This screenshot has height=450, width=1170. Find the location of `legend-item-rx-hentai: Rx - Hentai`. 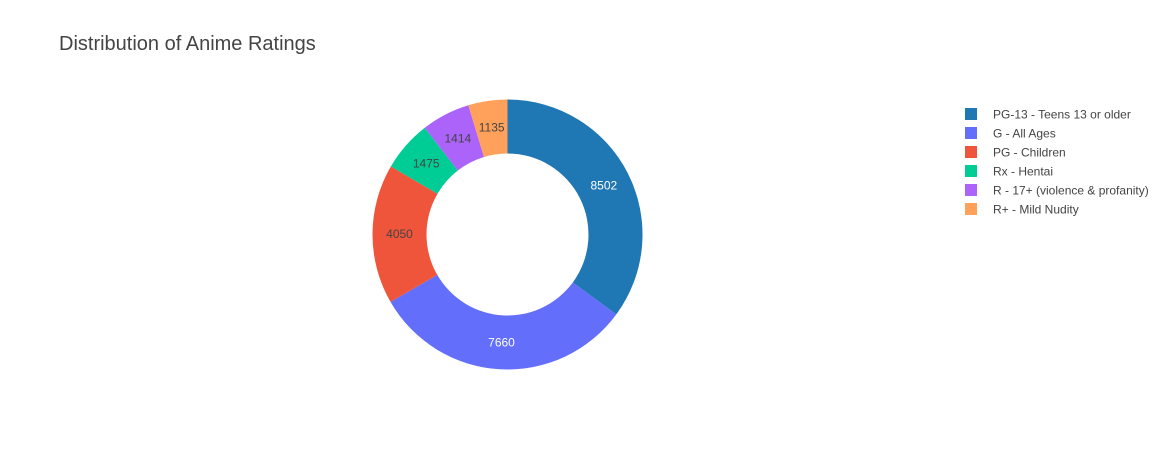

legend-item-rx-hentai: Rx - Hentai is located at coordinates (1009, 172).